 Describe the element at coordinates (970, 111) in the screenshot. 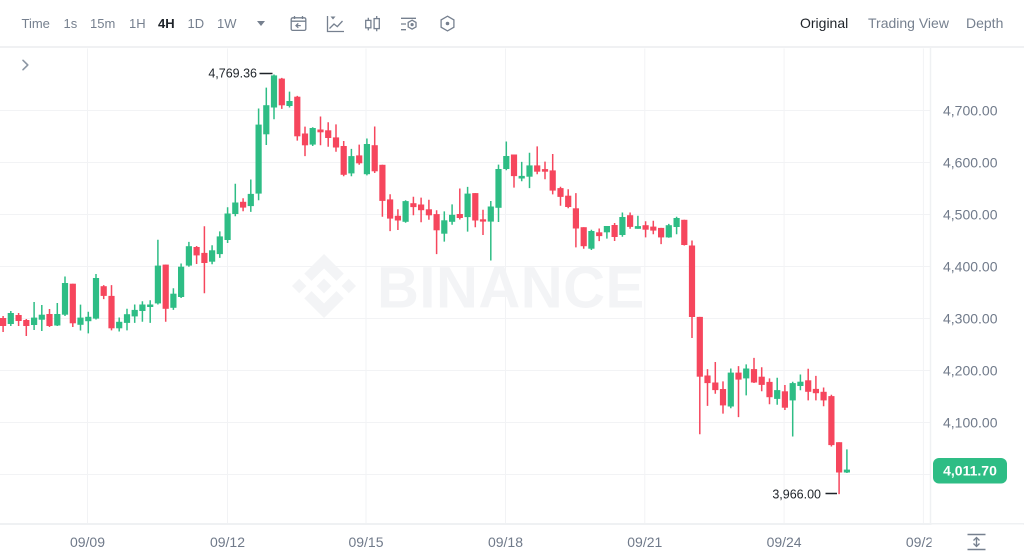

I see `svg-text: 4,700.00` at that location.